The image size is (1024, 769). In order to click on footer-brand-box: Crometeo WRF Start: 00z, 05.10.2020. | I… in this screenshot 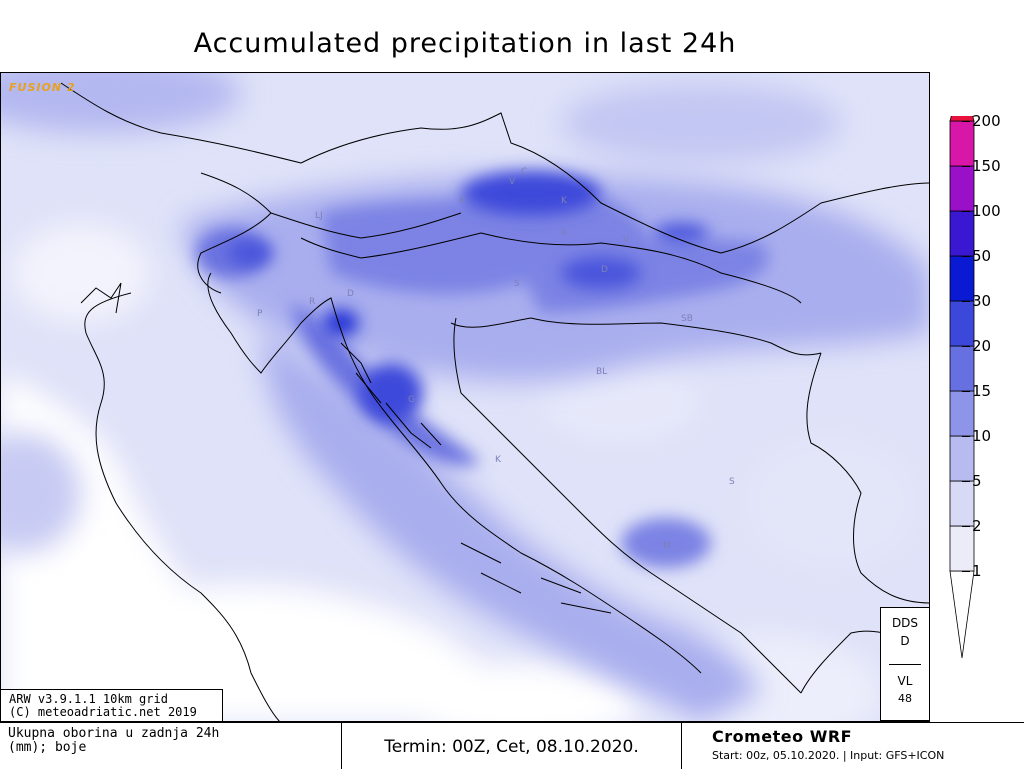, I will do `click(853, 746)`.